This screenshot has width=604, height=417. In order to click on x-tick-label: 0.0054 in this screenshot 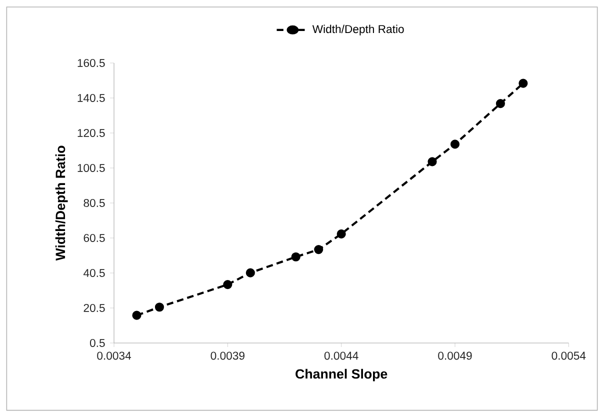, I will do `click(569, 356)`.